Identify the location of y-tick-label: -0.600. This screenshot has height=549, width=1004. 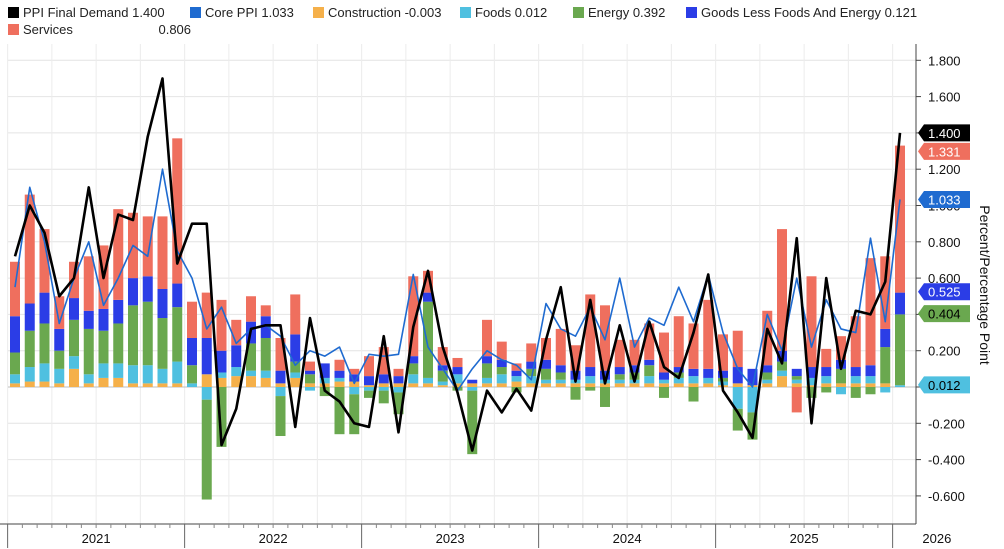
(946, 496).